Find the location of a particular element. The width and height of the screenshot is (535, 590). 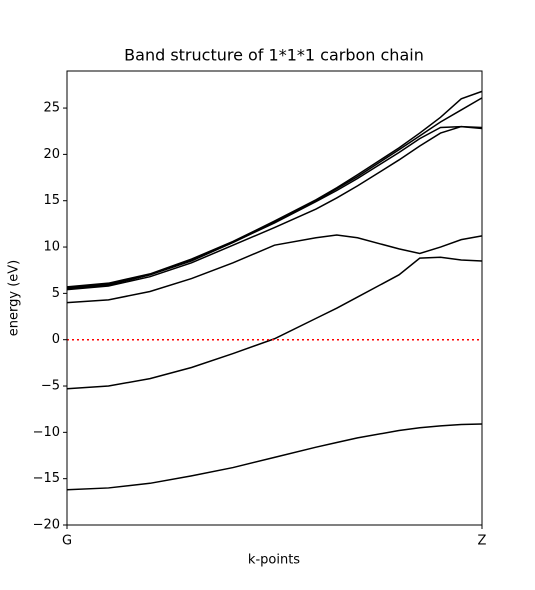

y-axis-label: energy (eV) is located at coordinates (14, 298).